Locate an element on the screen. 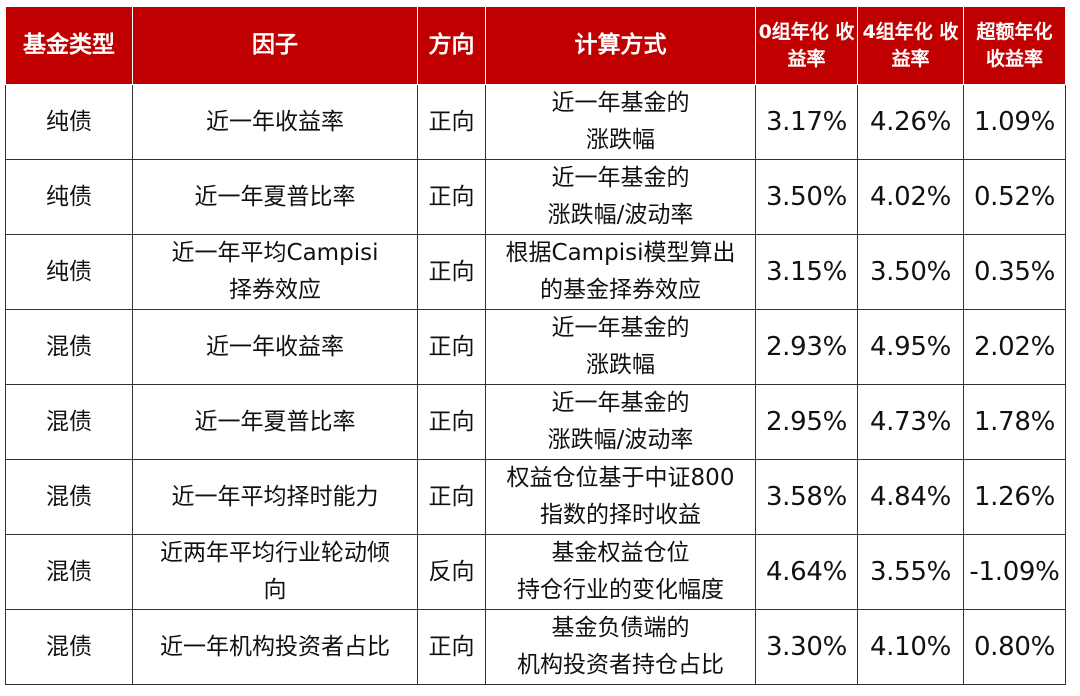 Image resolution: width=1080 pixels, height=696 pixels. cell-direction: 反向 is located at coordinates (451, 572).